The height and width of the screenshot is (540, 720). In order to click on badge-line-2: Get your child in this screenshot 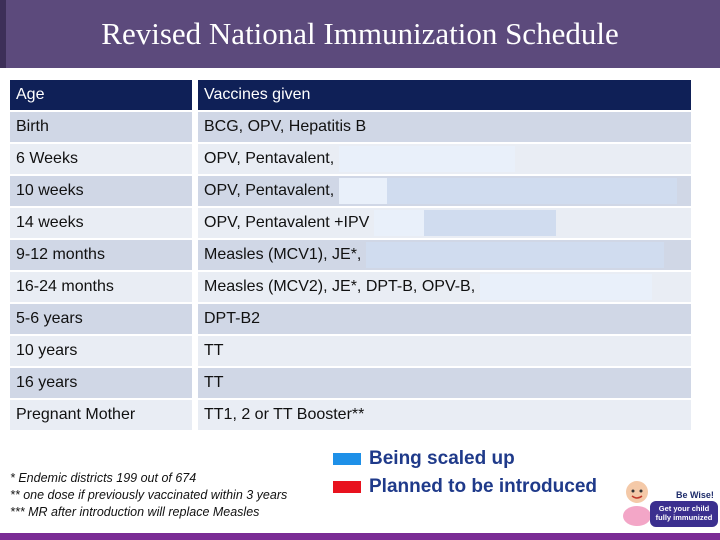, I will do `click(684, 508)`.